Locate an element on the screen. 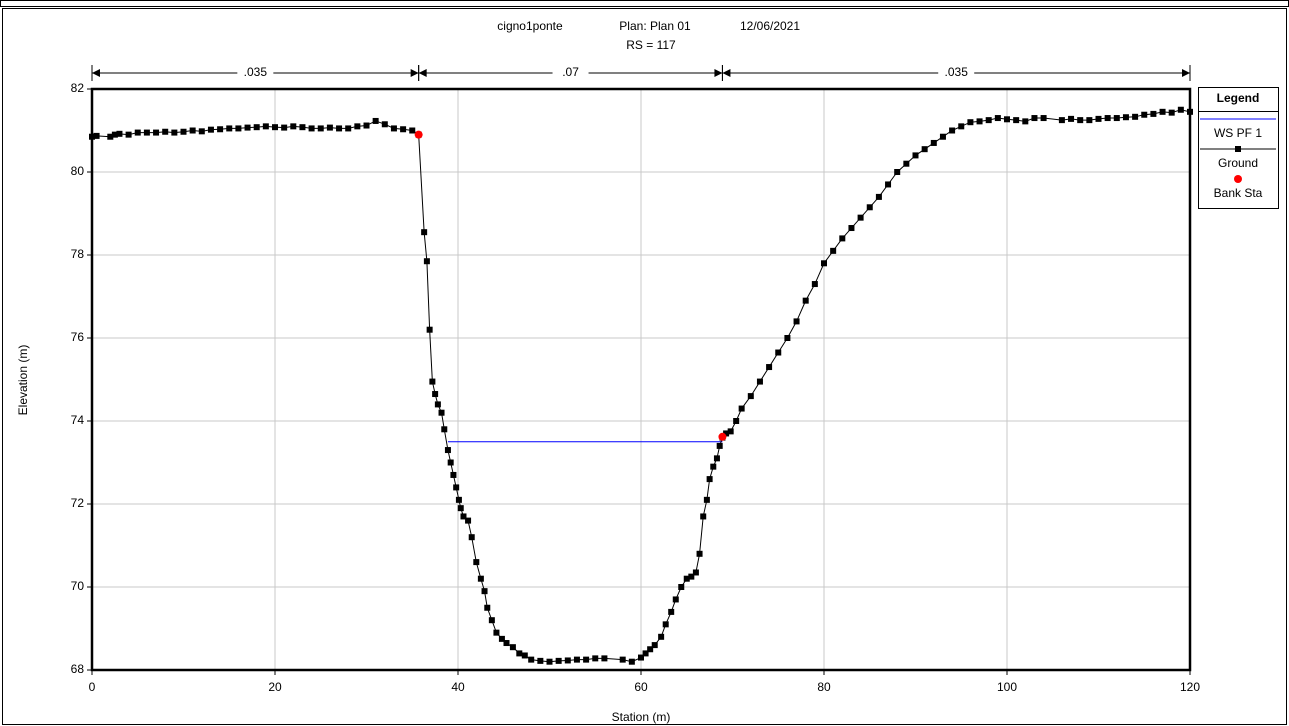 The image size is (1289, 726). x-axis-label: Station (m) is located at coordinates (641, 717).